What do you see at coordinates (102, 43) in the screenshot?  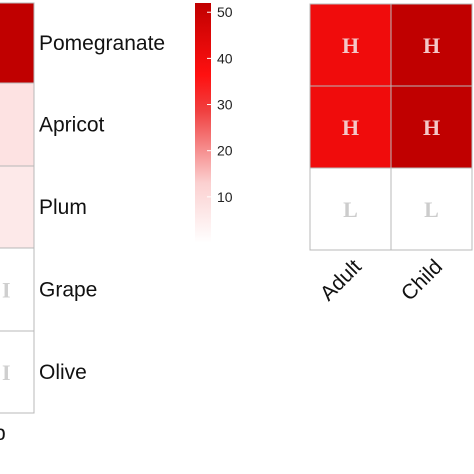 I see `row-label-pomegranate: Pomegranate` at bounding box center [102, 43].